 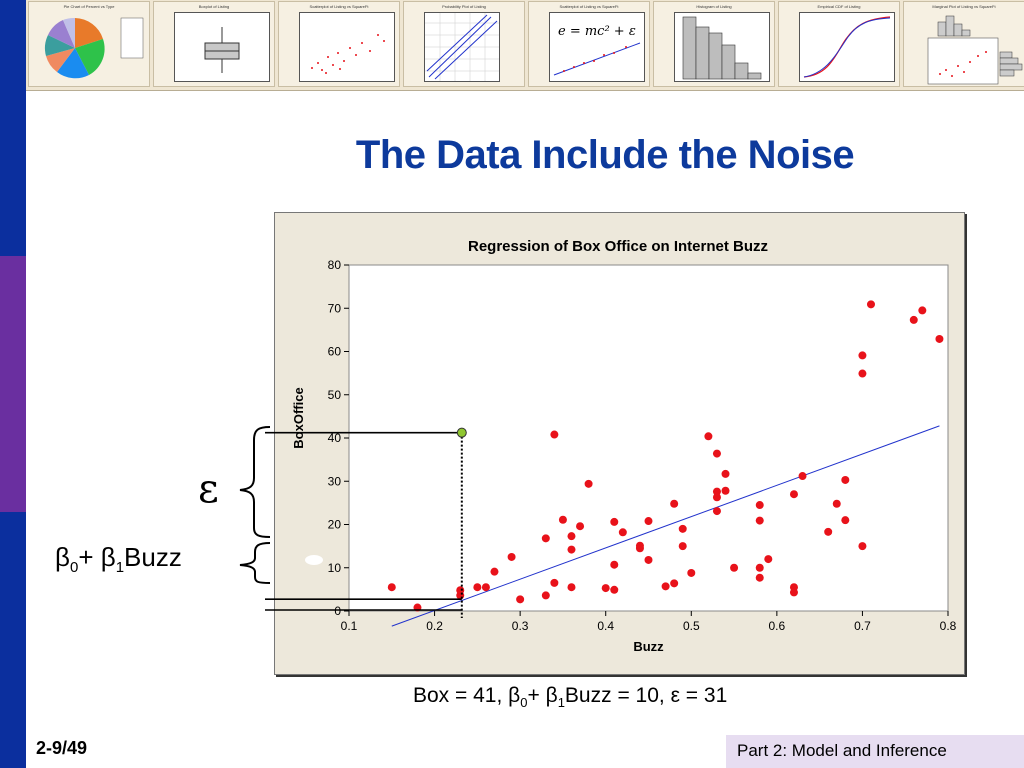 I want to click on thumbnail-title: Histogram of Listing, so click(x=714, y=6).